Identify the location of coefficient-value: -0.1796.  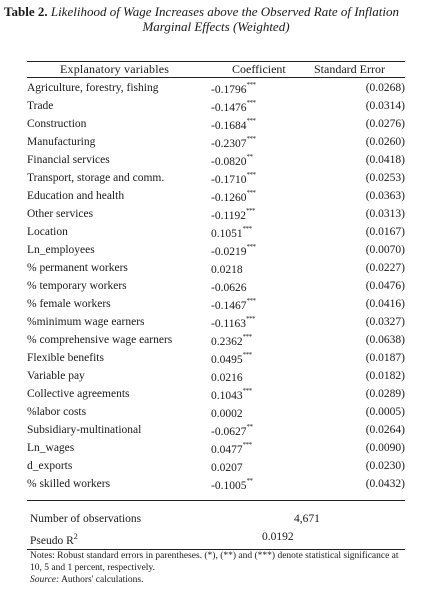
(229, 89).